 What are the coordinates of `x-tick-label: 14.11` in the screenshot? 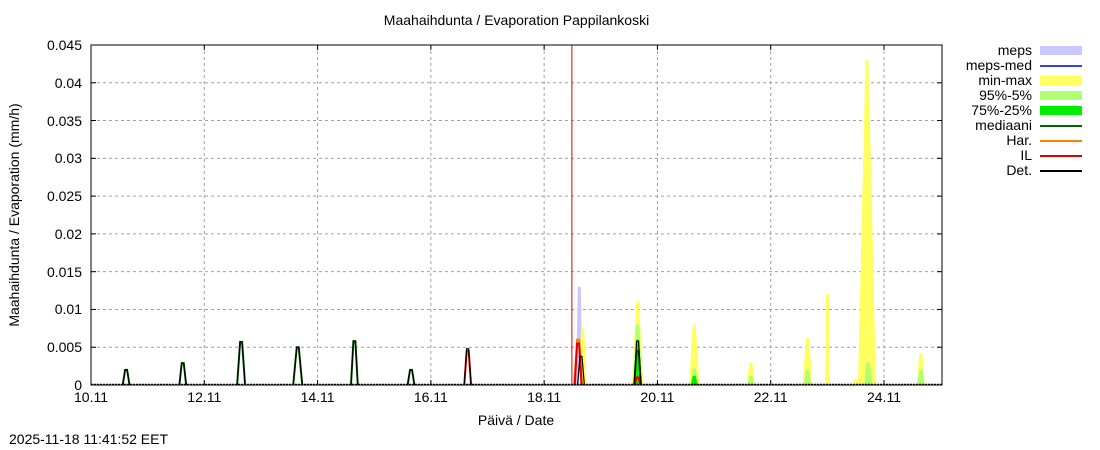 It's located at (317, 397).